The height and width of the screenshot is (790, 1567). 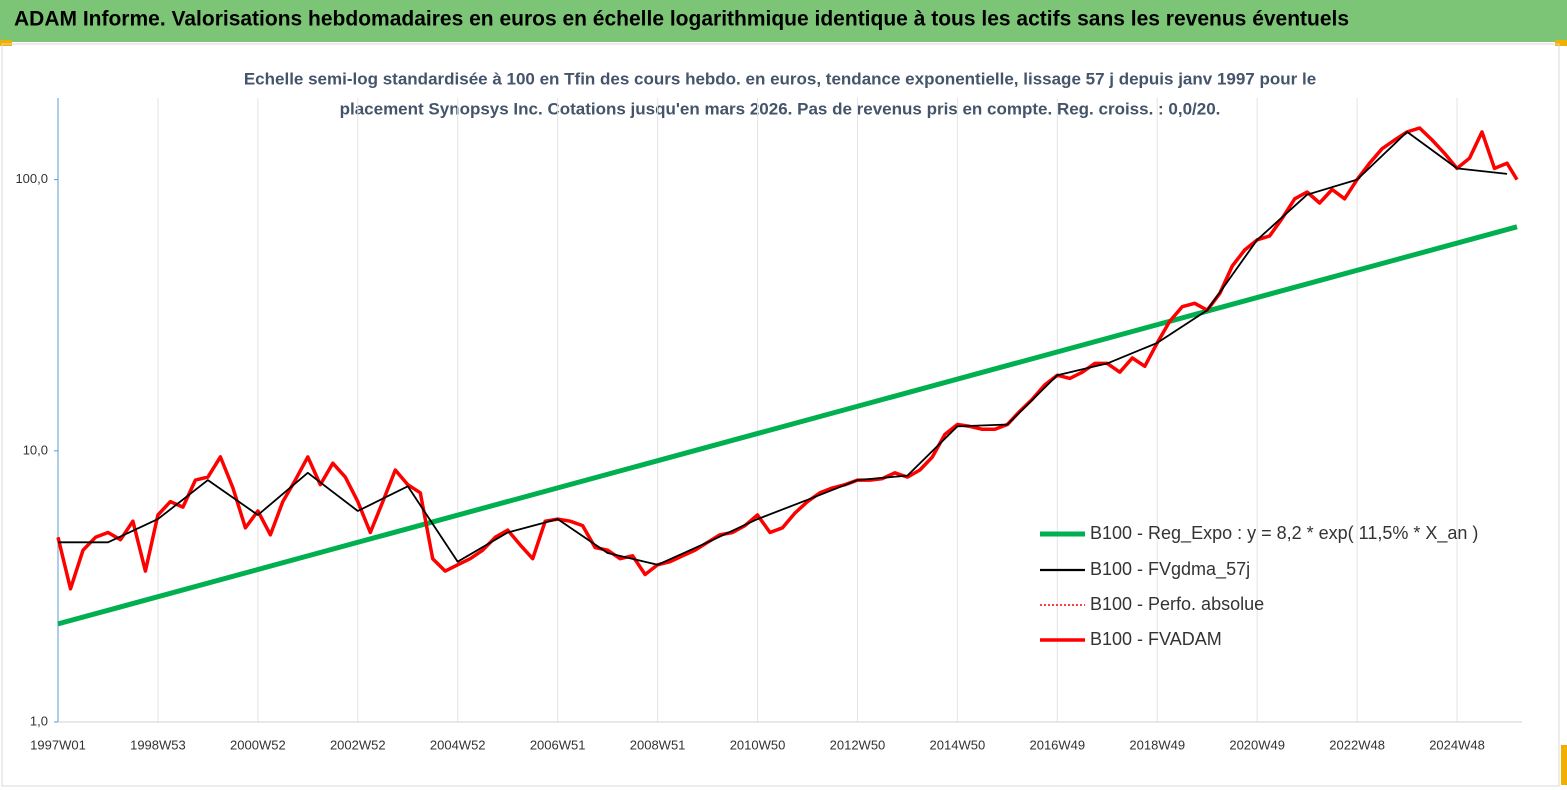 I want to click on x-tick-label: 2024W48, so click(x=1457, y=744).